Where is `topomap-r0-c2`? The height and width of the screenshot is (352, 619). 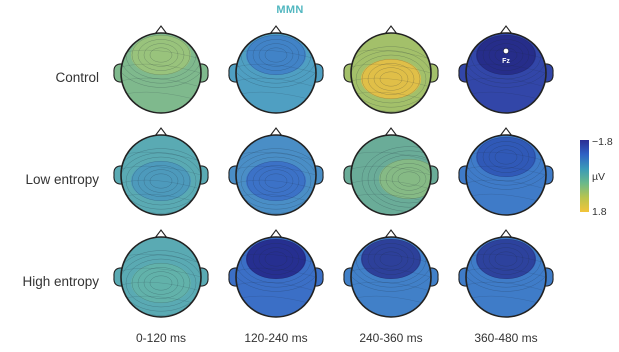
topomap-r0-c2 is located at coordinates (391, 69).